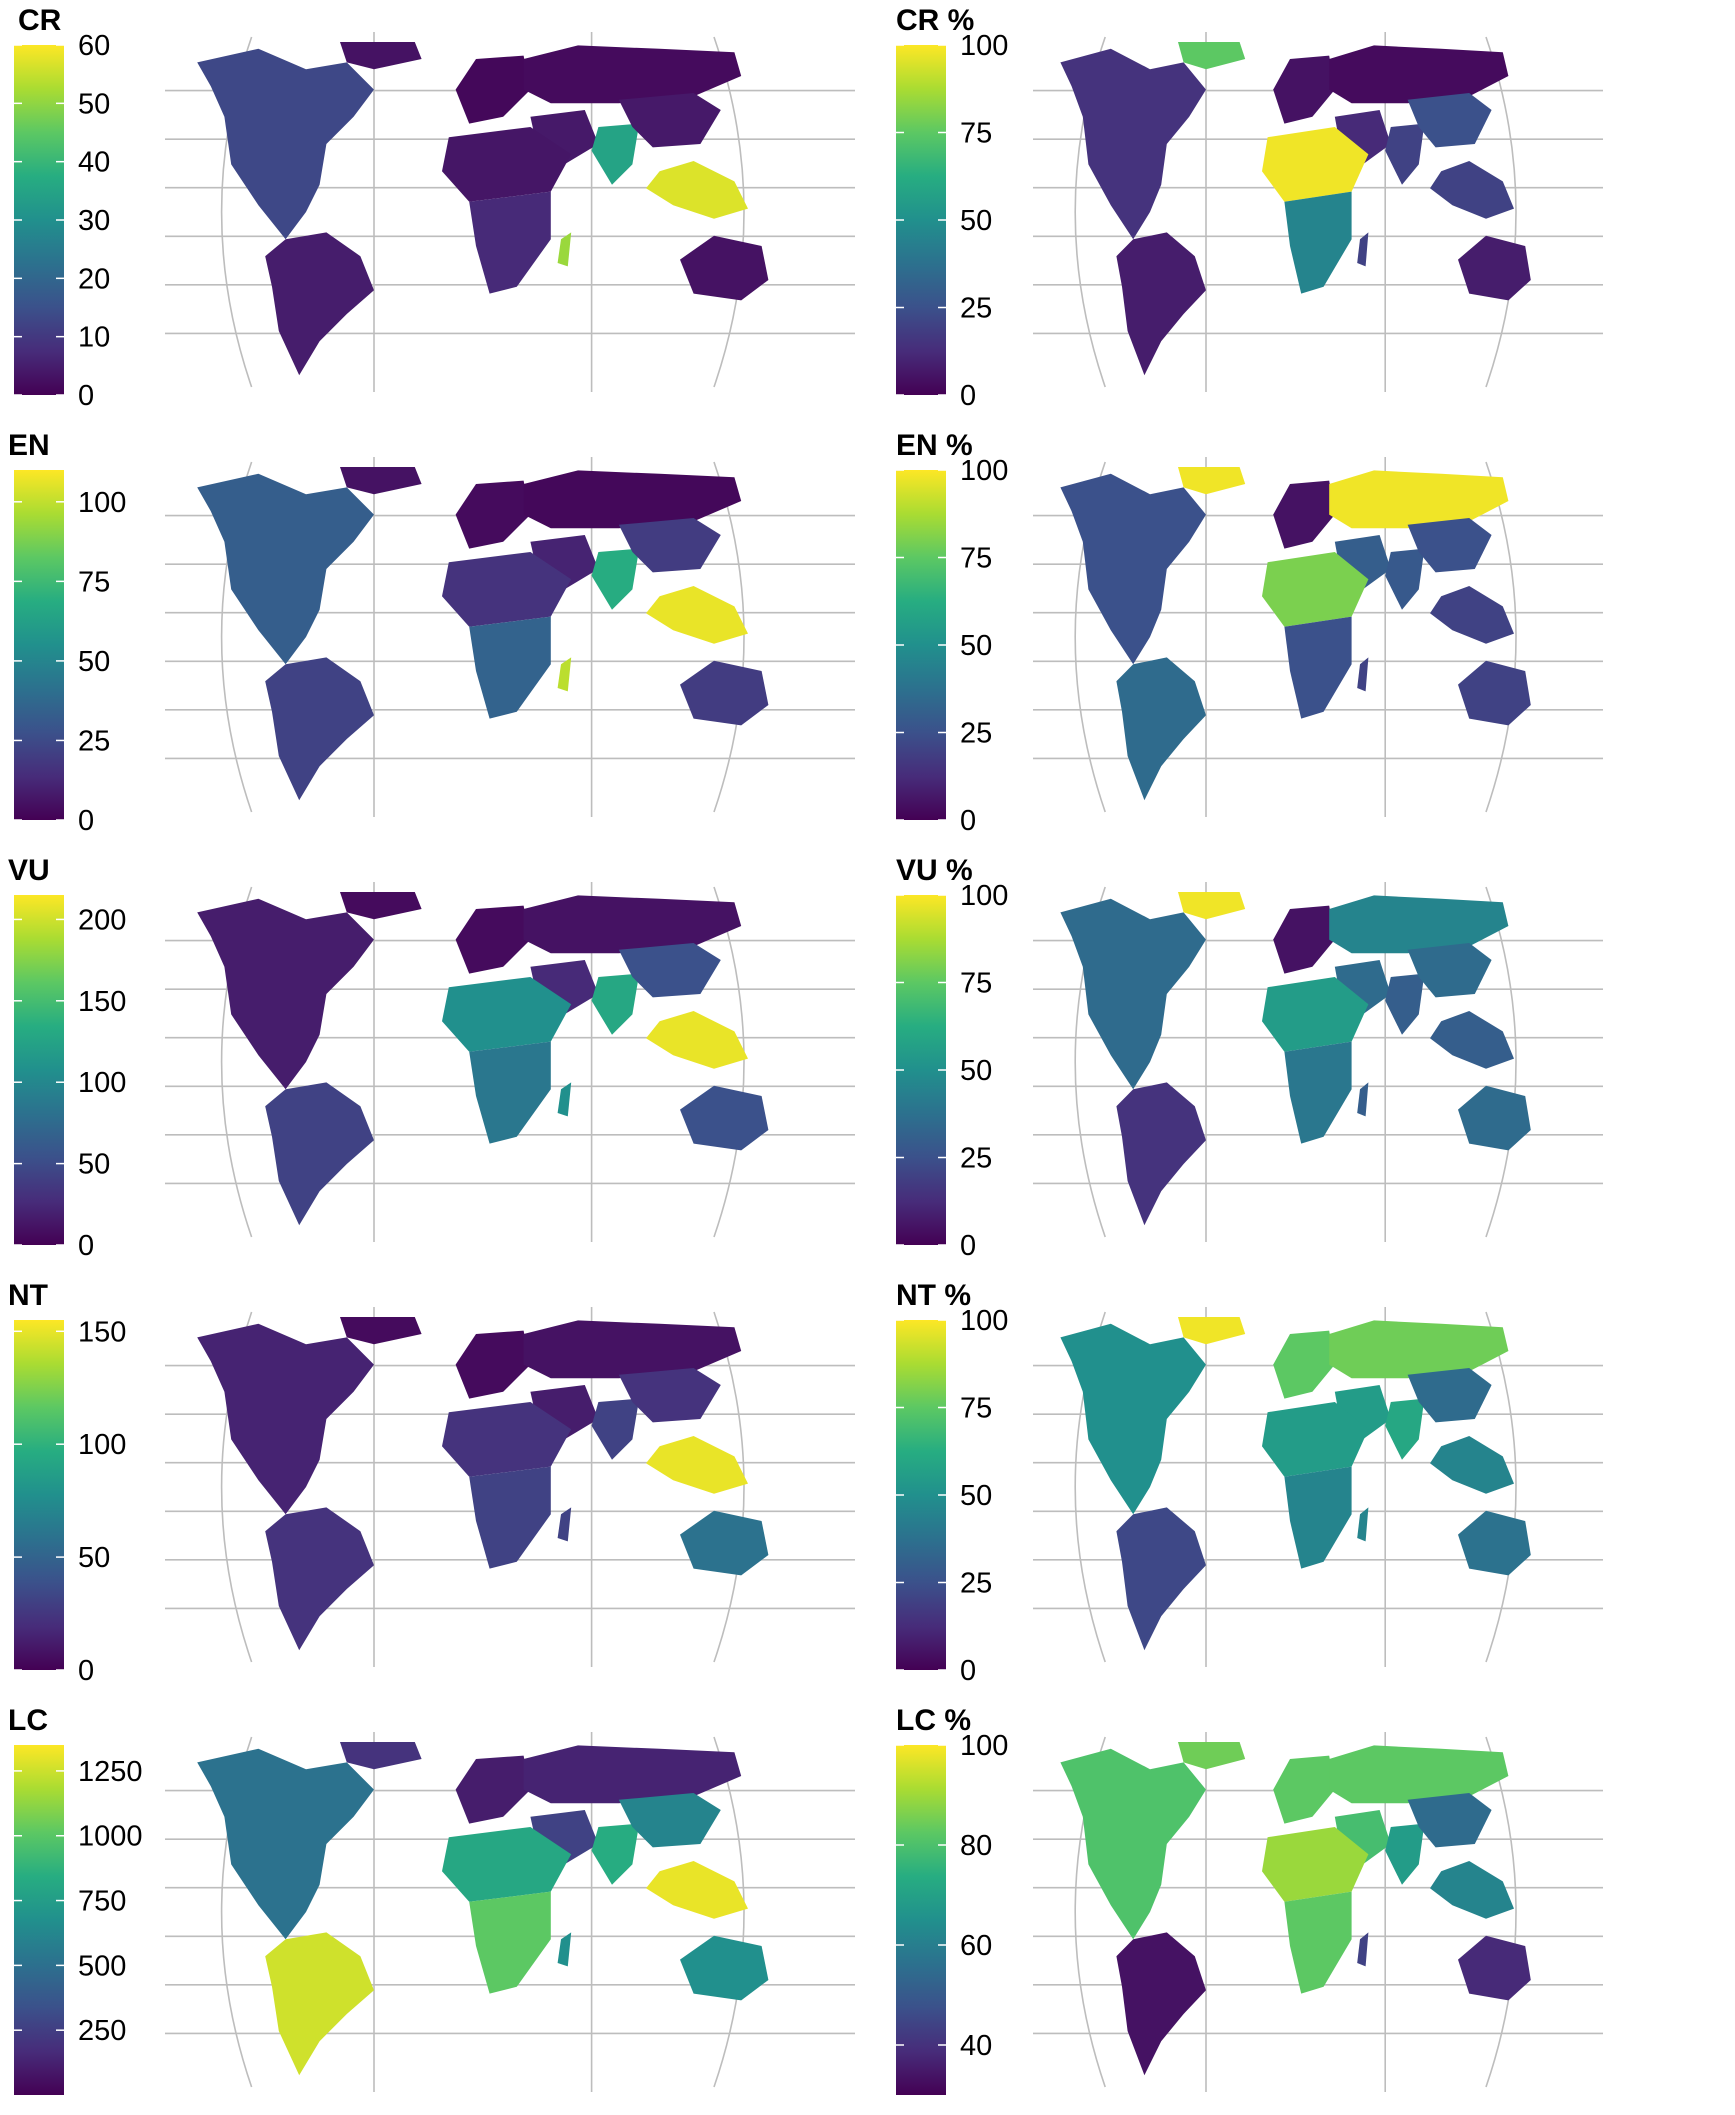 The height and width of the screenshot is (2115, 1735). Describe the element at coordinates (70, 1078) in the screenshot. I see `colorbar: 0 50 100 150 200` at that location.